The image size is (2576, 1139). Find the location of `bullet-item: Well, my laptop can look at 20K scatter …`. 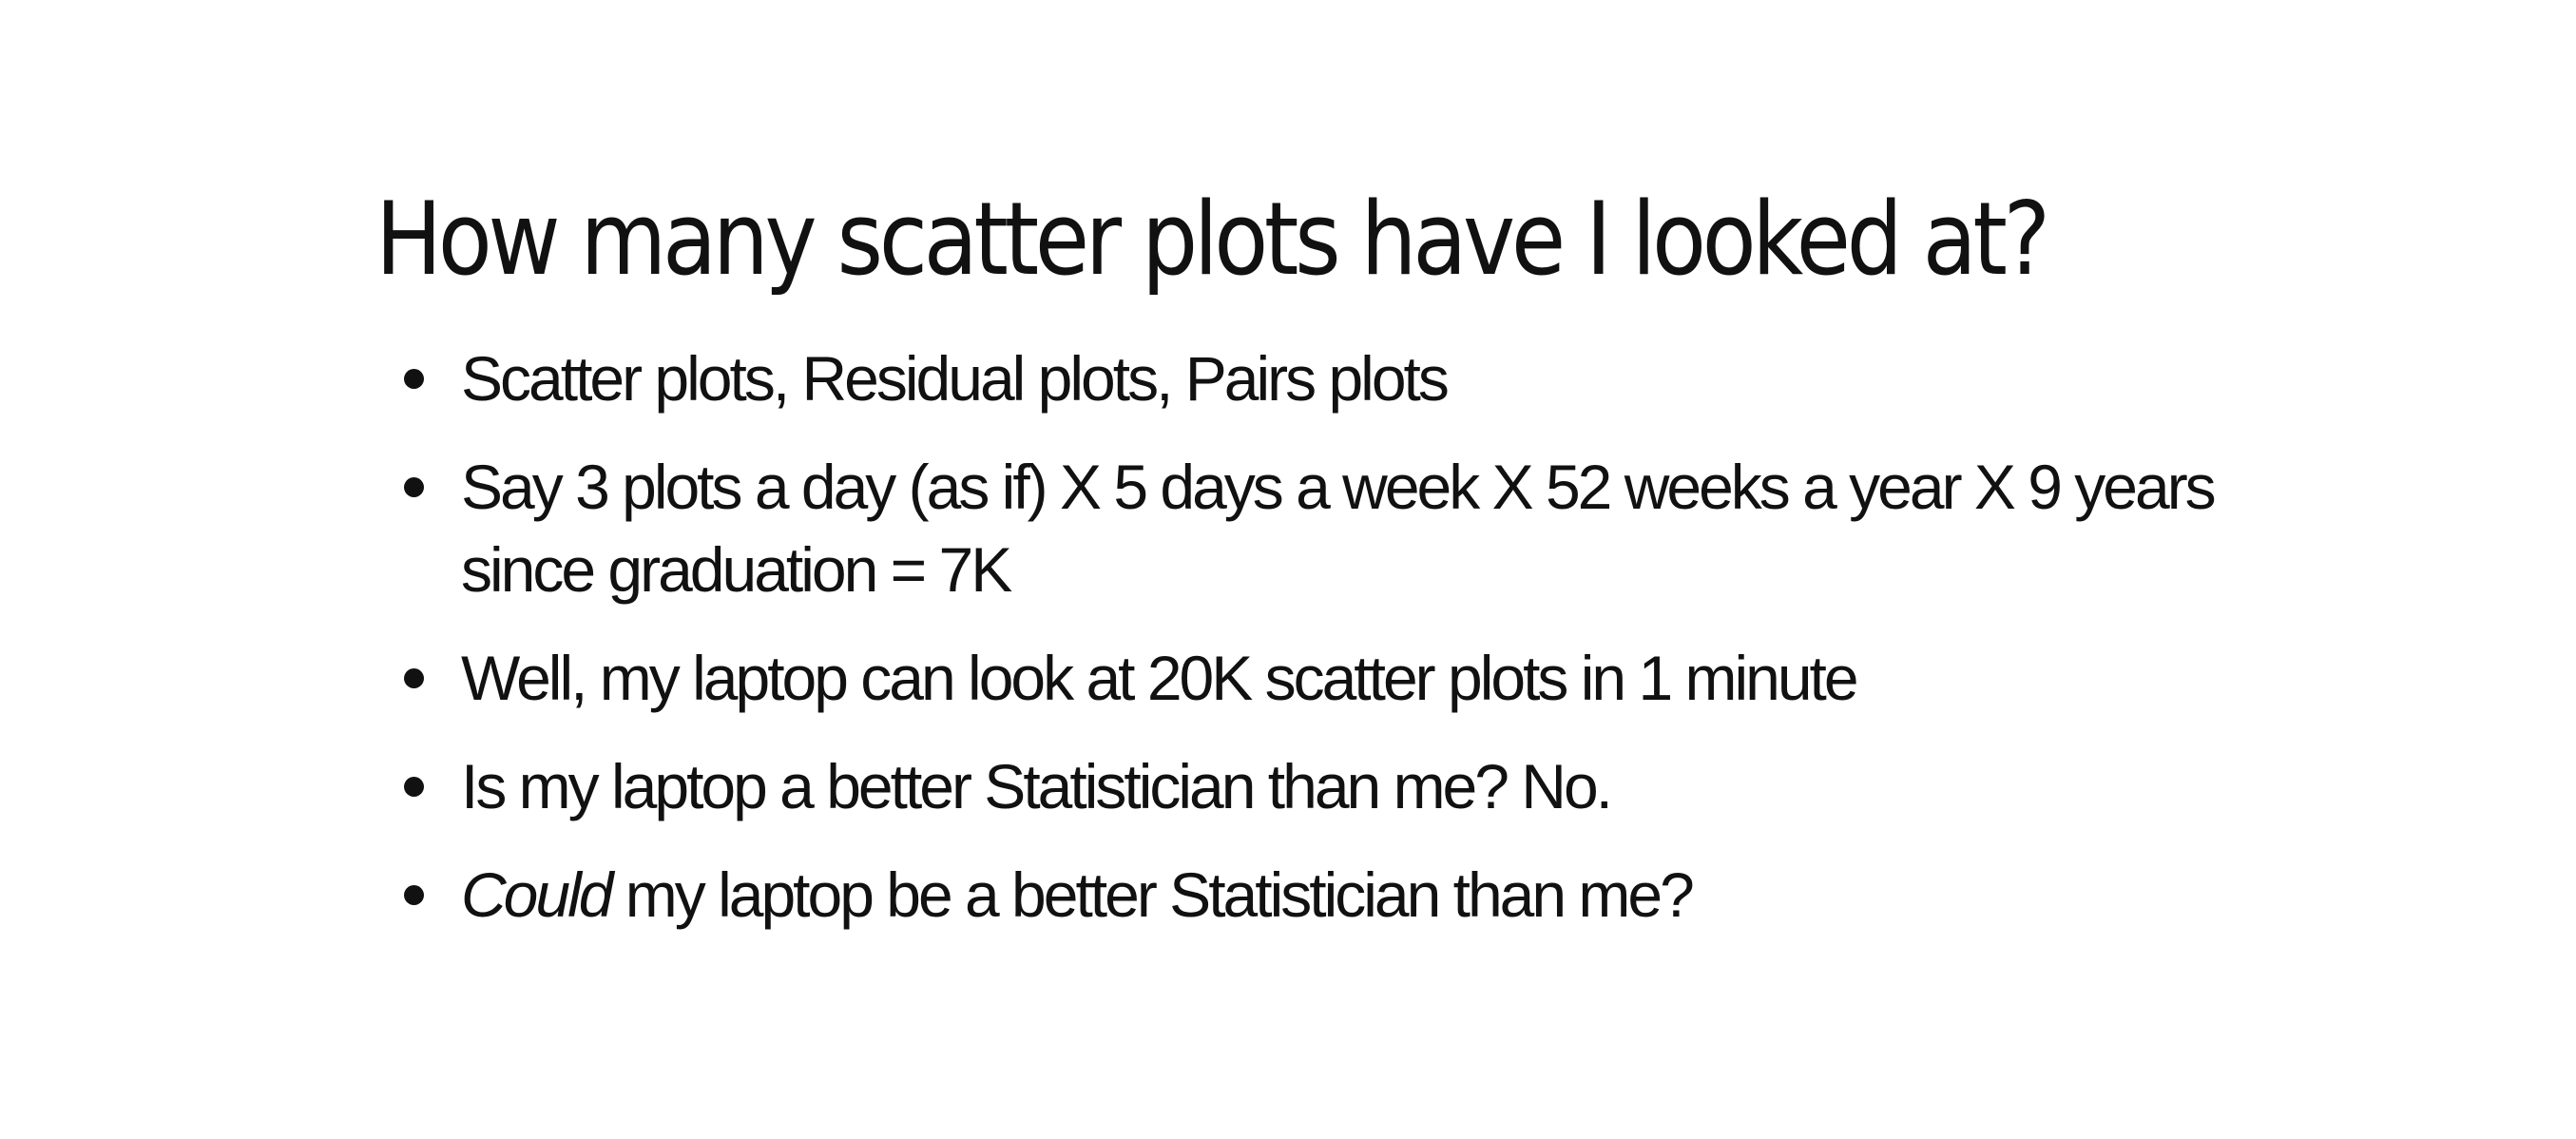

bullet-item: Well, my laptop can look at 20K scatter … is located at coordinates (1335, 678).